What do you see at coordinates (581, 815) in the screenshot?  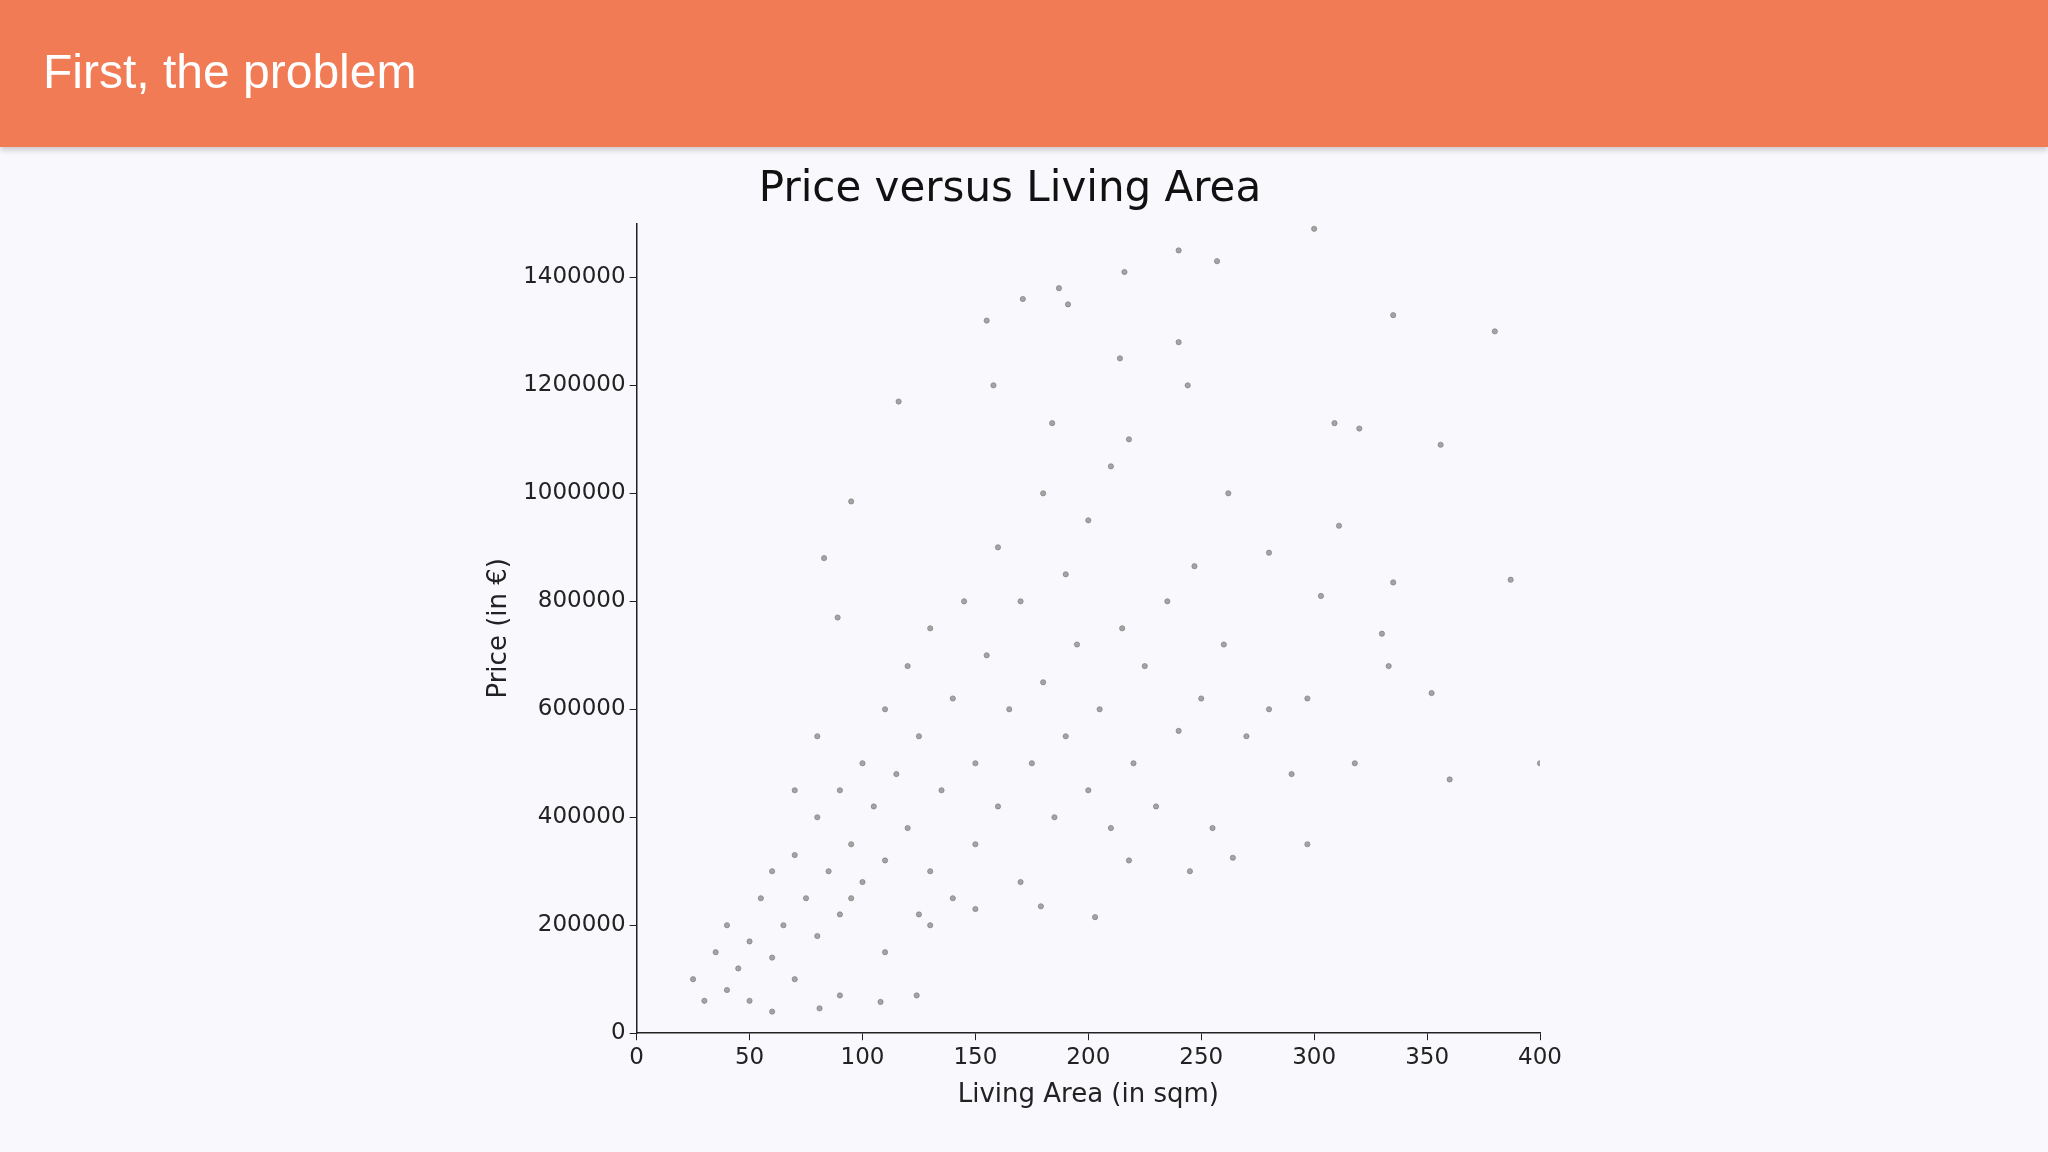 I see `y-tick-label: 400000` at bounding box center [581, 815].